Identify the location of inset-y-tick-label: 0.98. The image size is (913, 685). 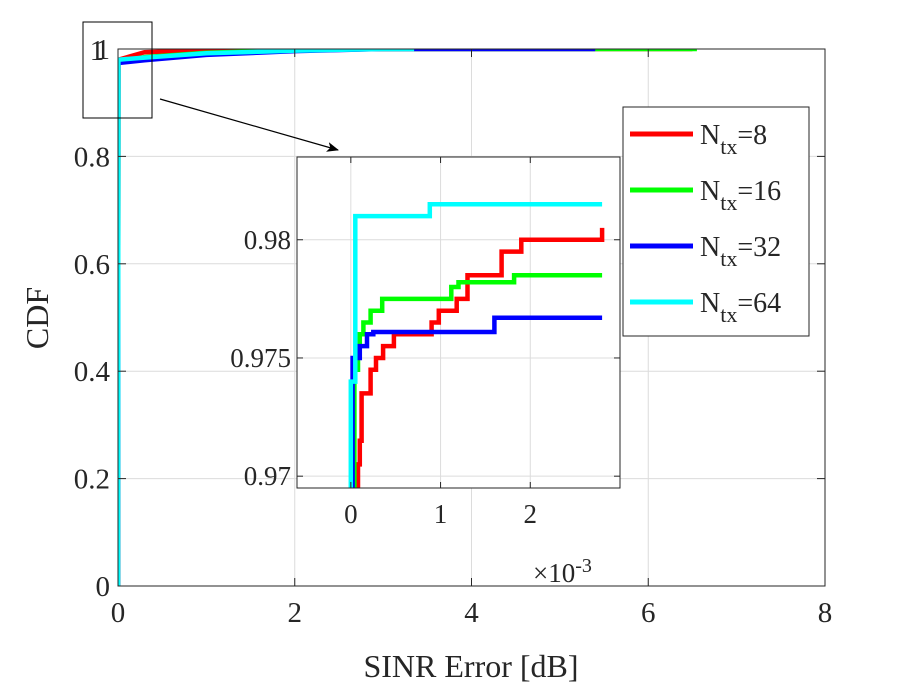
(267, 240).